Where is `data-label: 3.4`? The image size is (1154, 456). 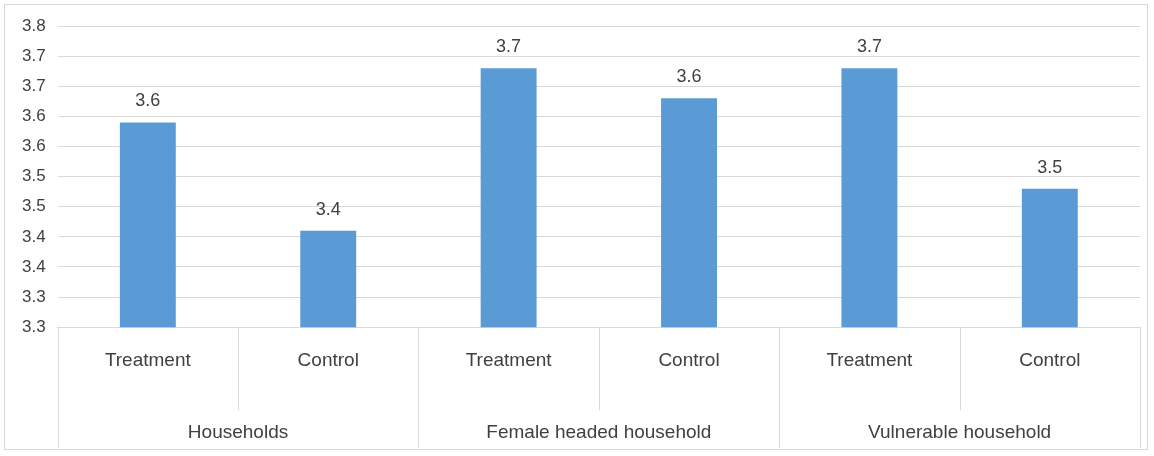 data-label: 3.4 is located at coordinates (328, 208).